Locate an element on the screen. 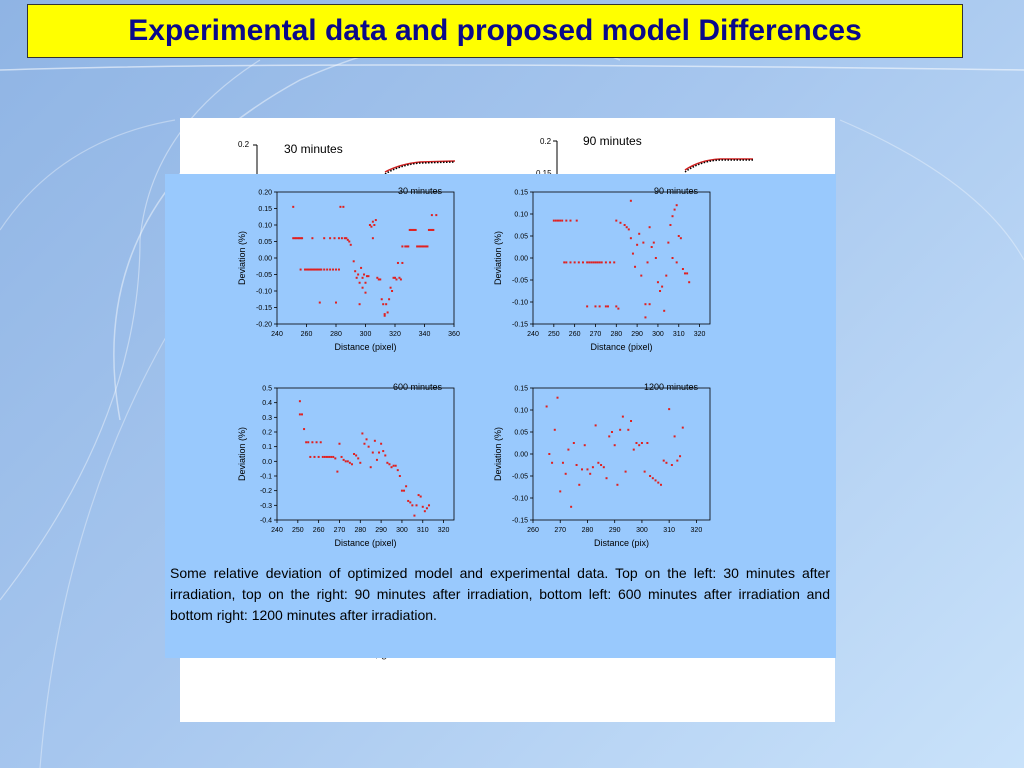 The height and width of the screenshot is (768, 1024). y-tick-label: 0.5 is located at coordinates (267, 389).